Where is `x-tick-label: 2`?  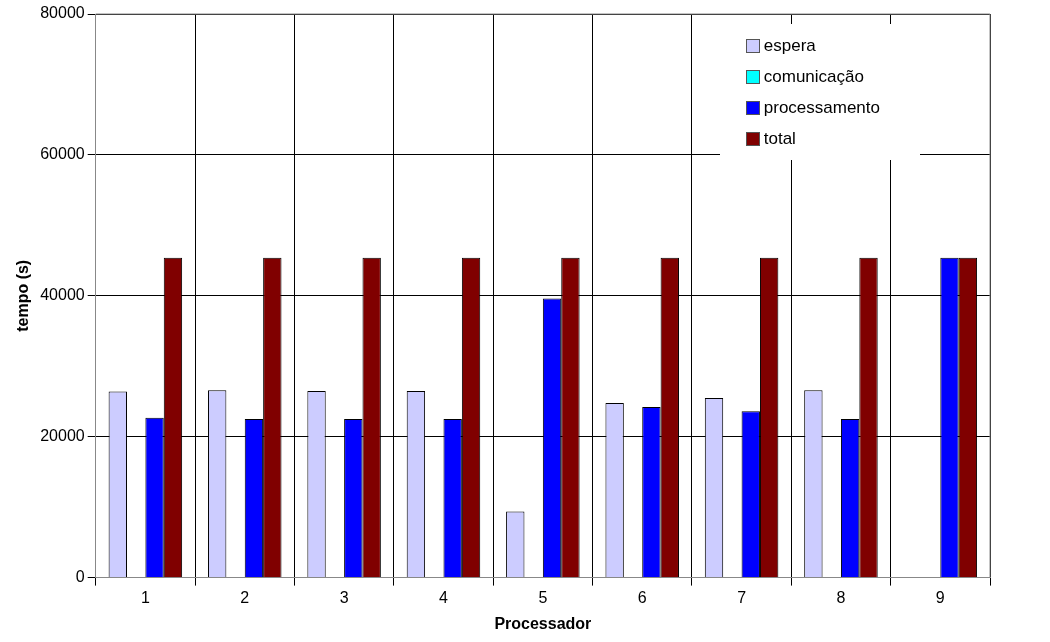 x-tick-label: 2 is located at coordinates (245, 597).